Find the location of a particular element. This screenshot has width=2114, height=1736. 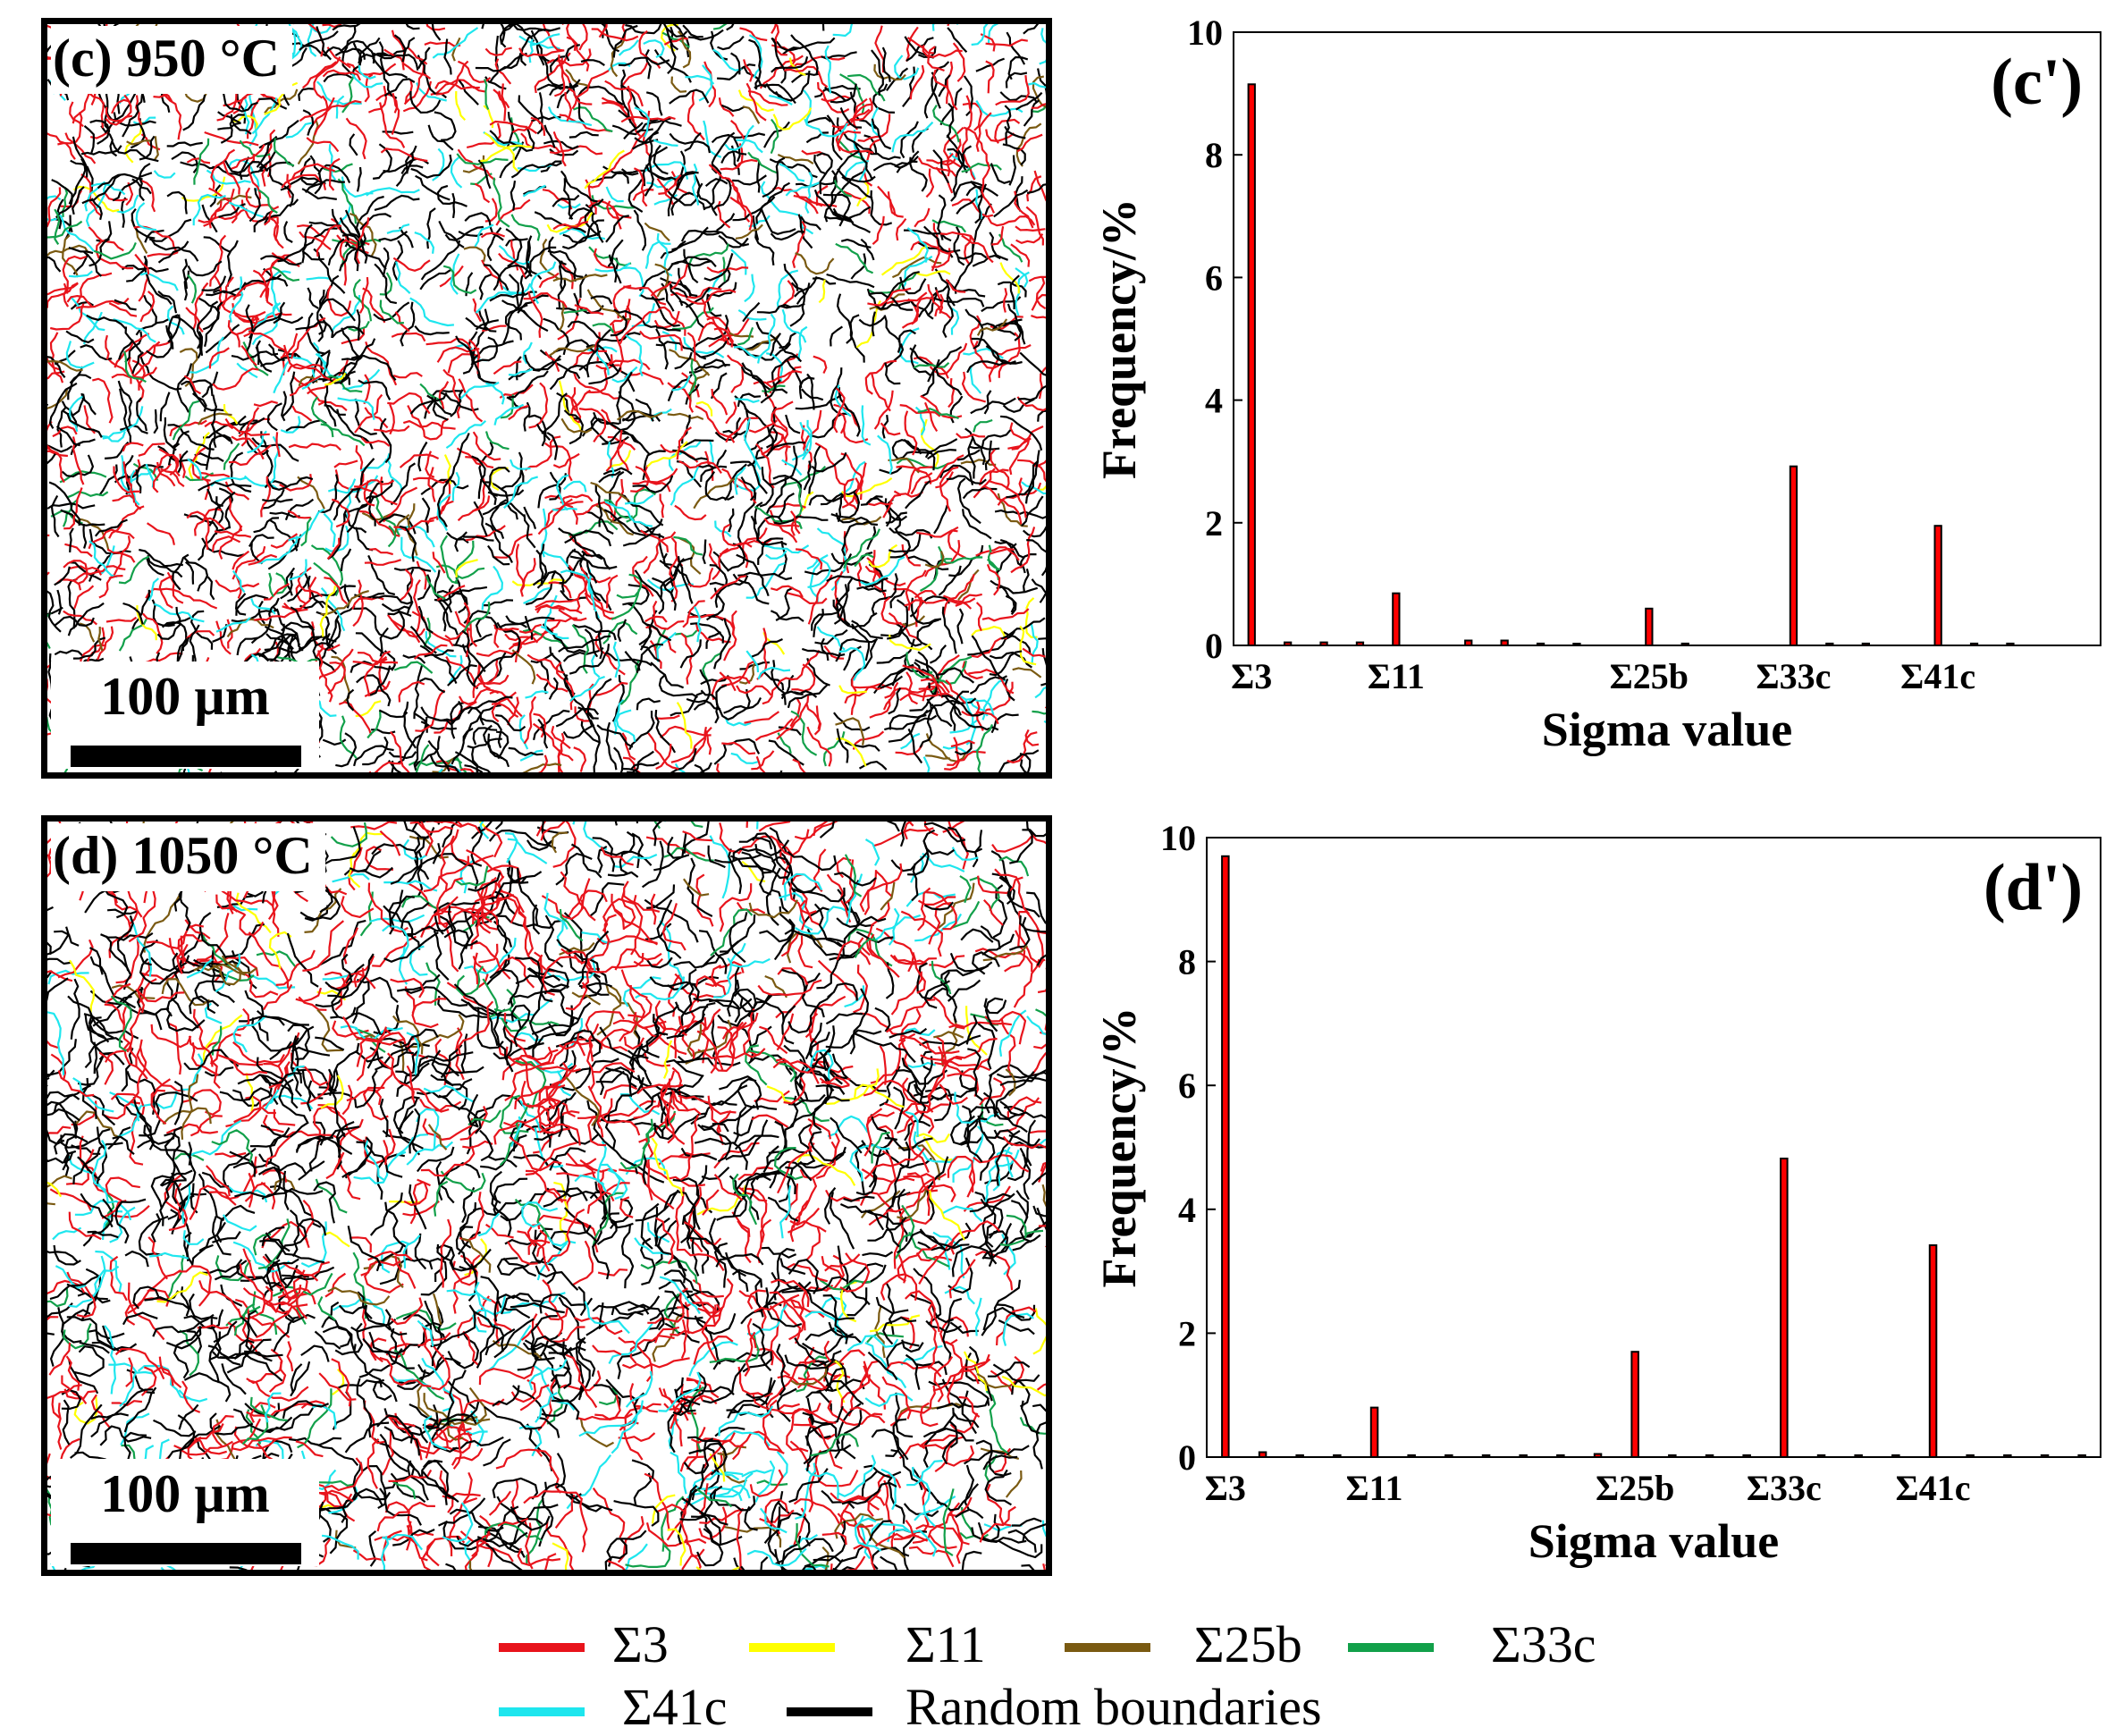

legend-line-sigma33c is located at coordinates (1391, 1647).